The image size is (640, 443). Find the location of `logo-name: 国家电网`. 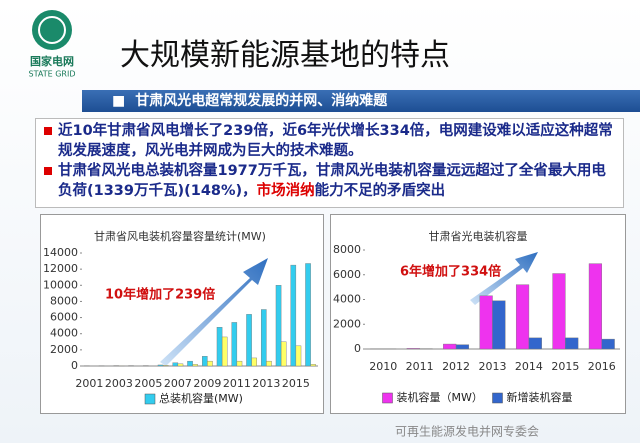

logo-name: 国家电网 is located at coordinates (52, 61).